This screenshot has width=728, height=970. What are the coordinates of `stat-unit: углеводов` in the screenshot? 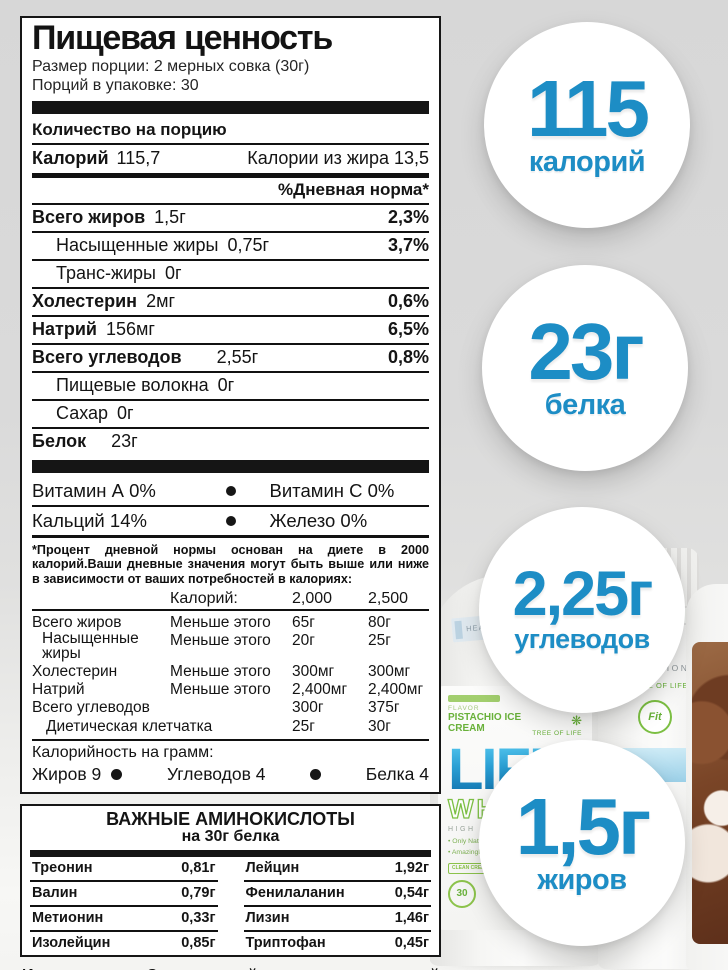 It's located at (582, 639).